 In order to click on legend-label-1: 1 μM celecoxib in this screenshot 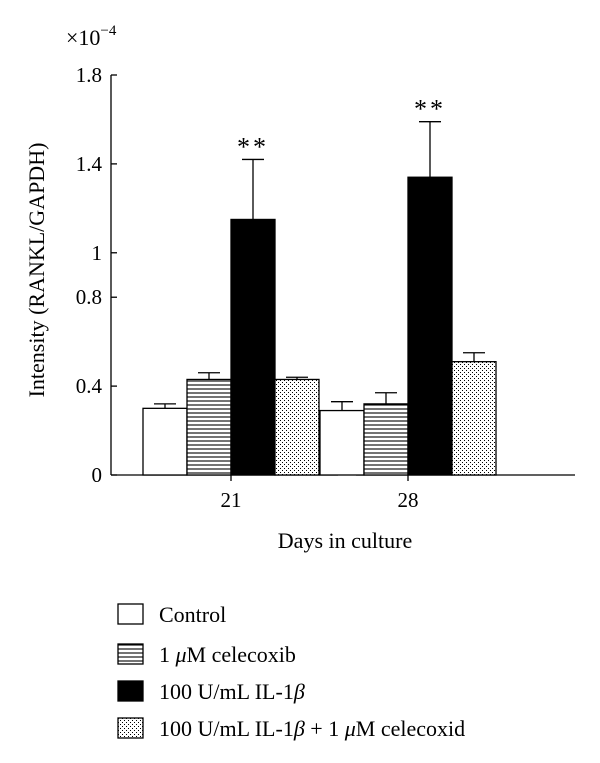, I will do `click(227, 654)`.